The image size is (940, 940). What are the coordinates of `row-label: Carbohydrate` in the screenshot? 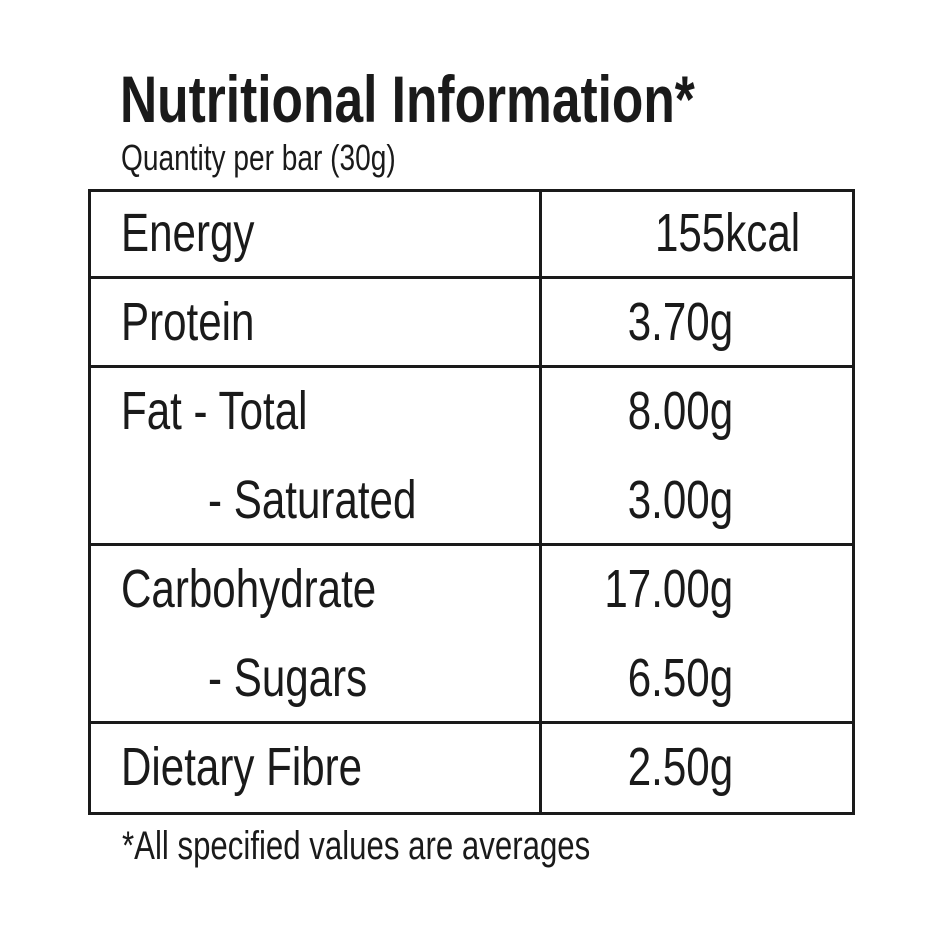 It's located at (249, 589).